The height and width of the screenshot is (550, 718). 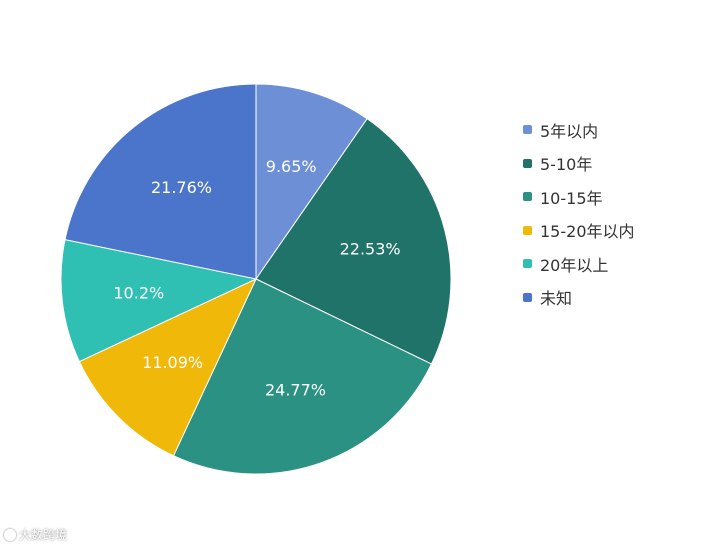 I want to click on legend-item-6: 未知, so click(x=579, y=298).